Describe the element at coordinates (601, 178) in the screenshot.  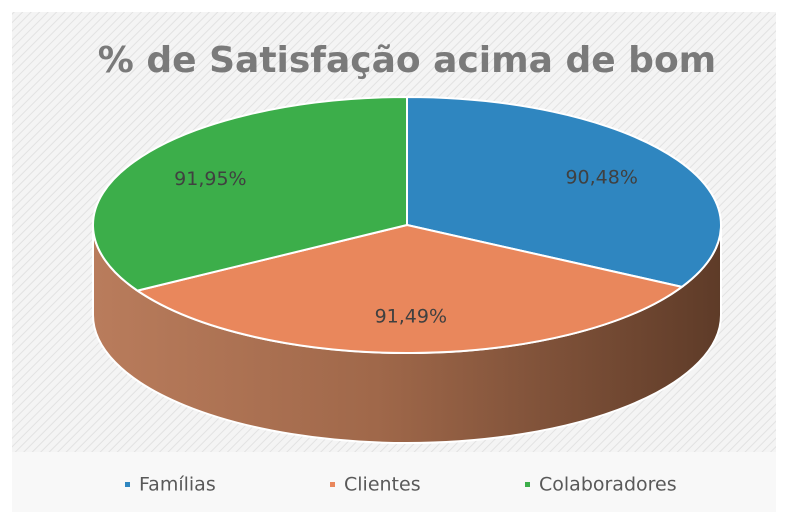
I see `data-label: 90,48%` at that location.